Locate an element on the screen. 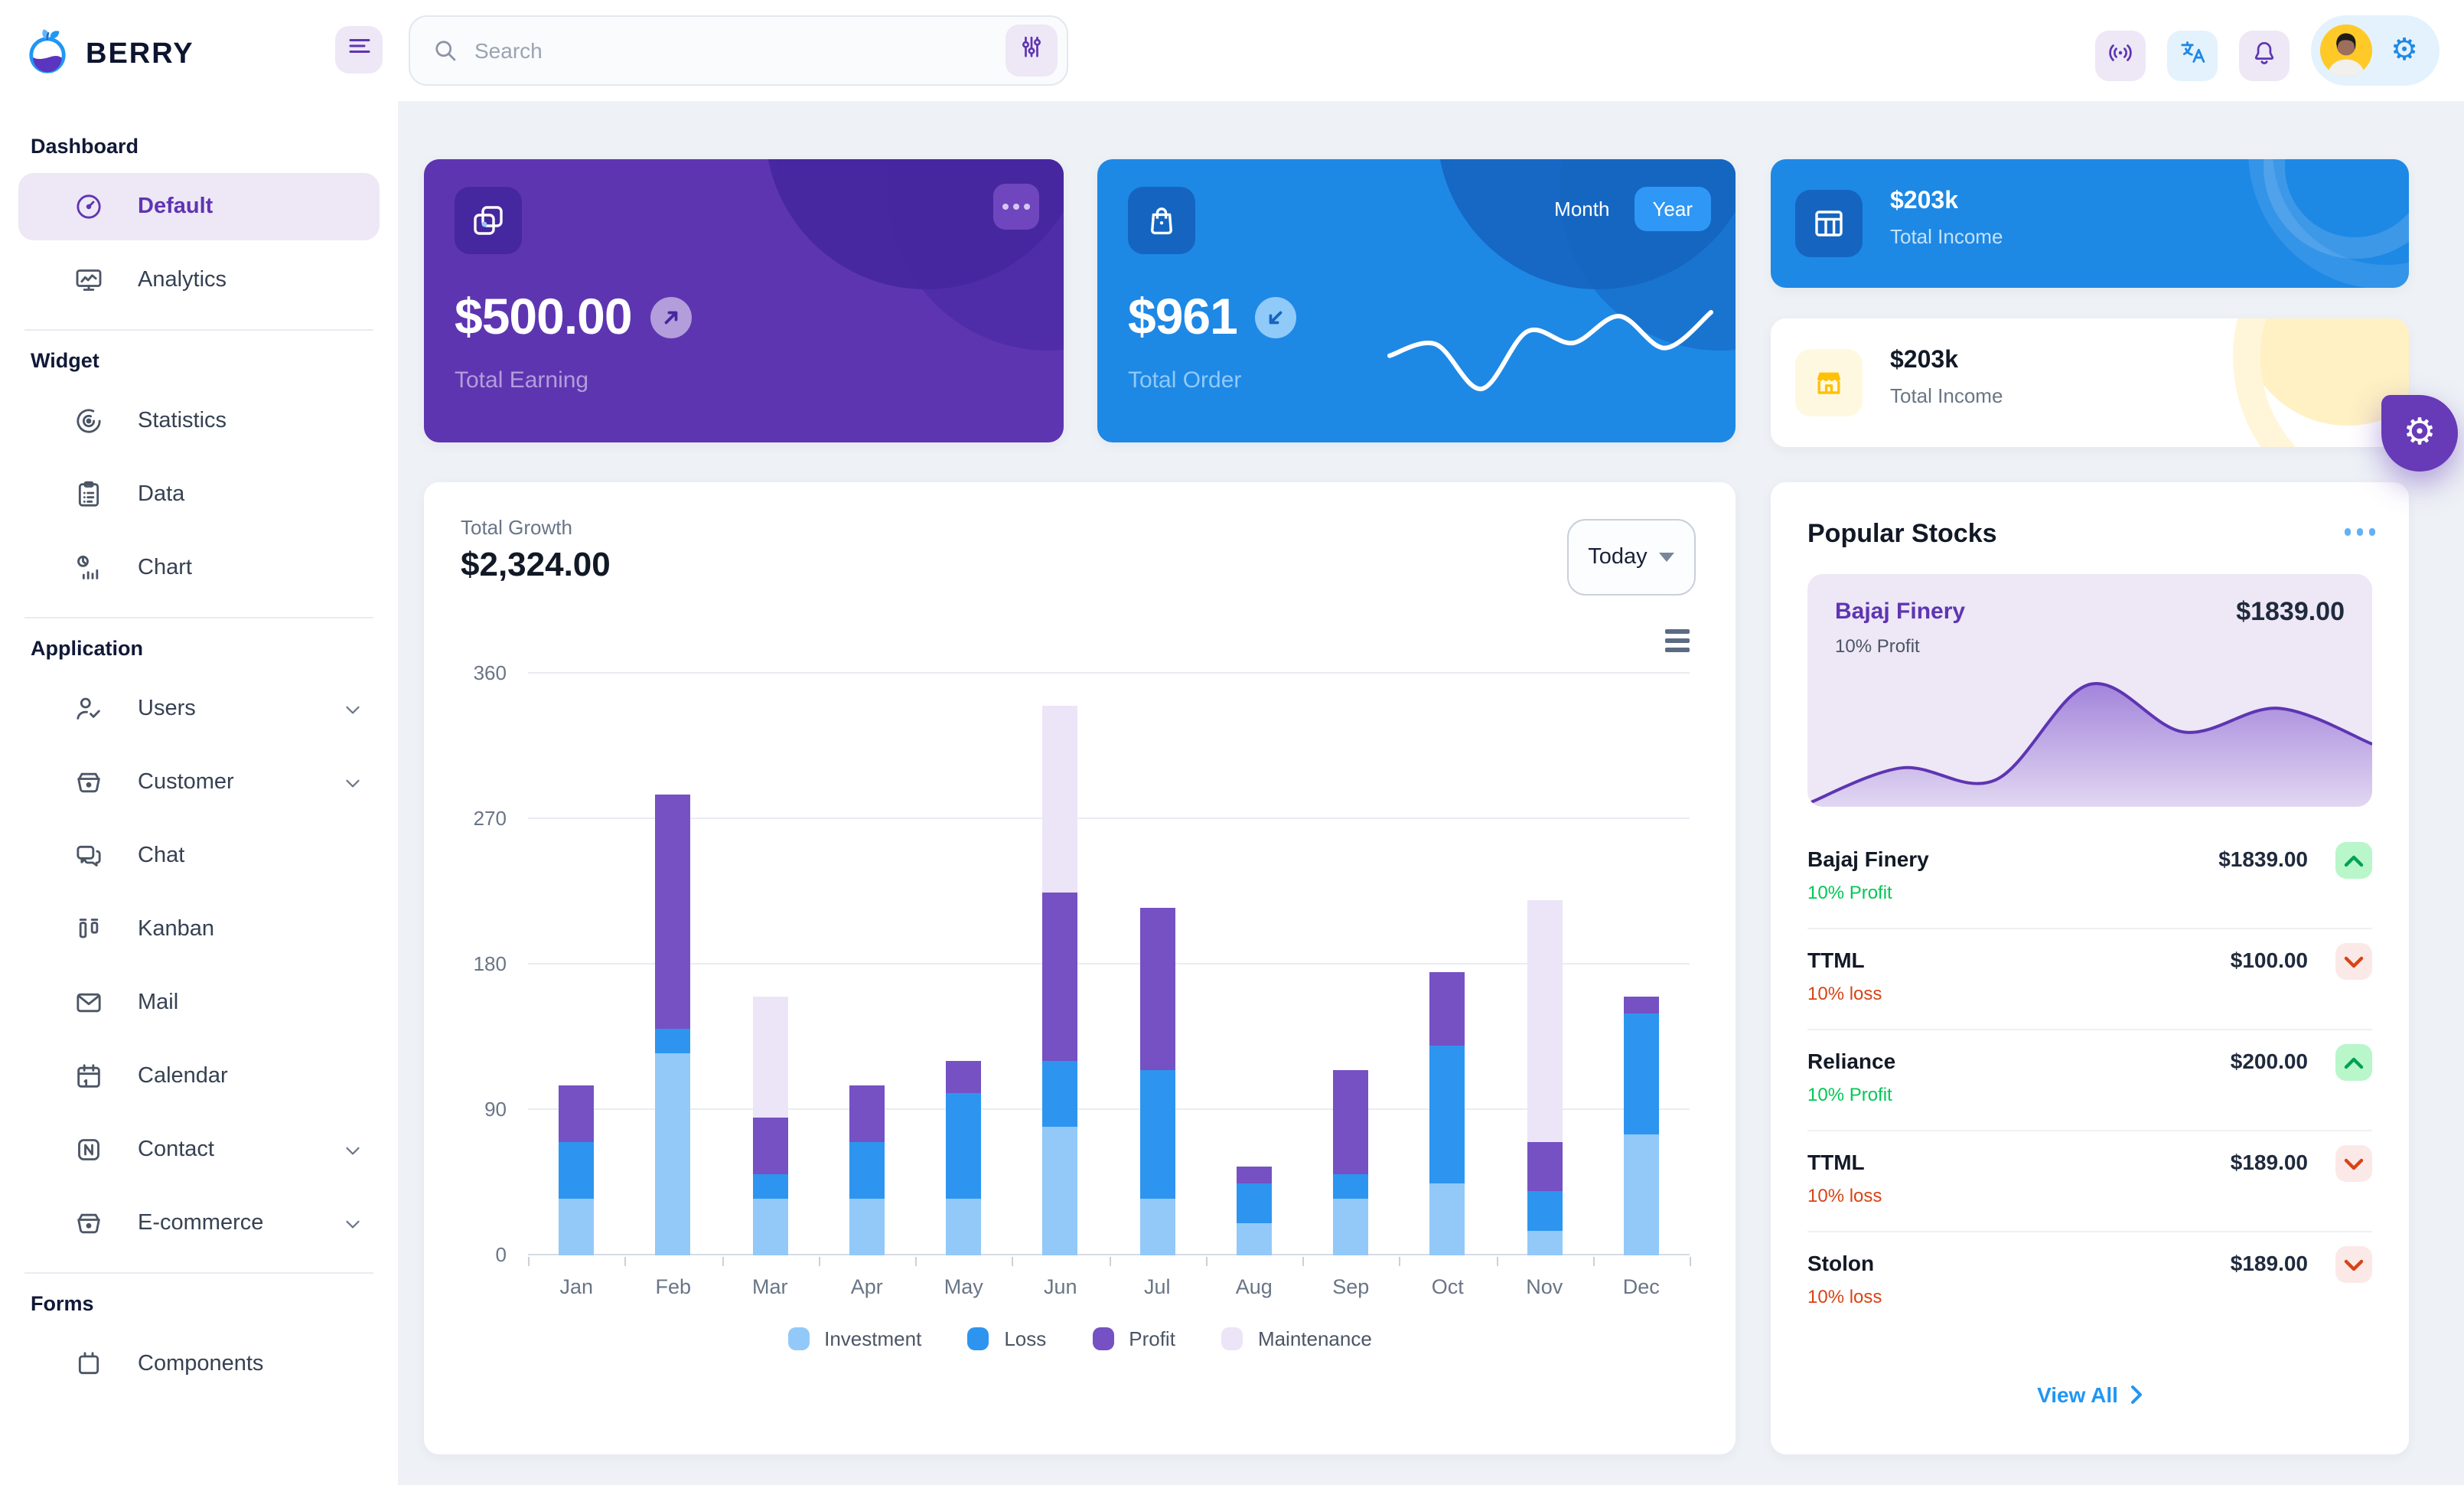  sidebar-item-kanban: Kanban is located at coordinates (199, 929).